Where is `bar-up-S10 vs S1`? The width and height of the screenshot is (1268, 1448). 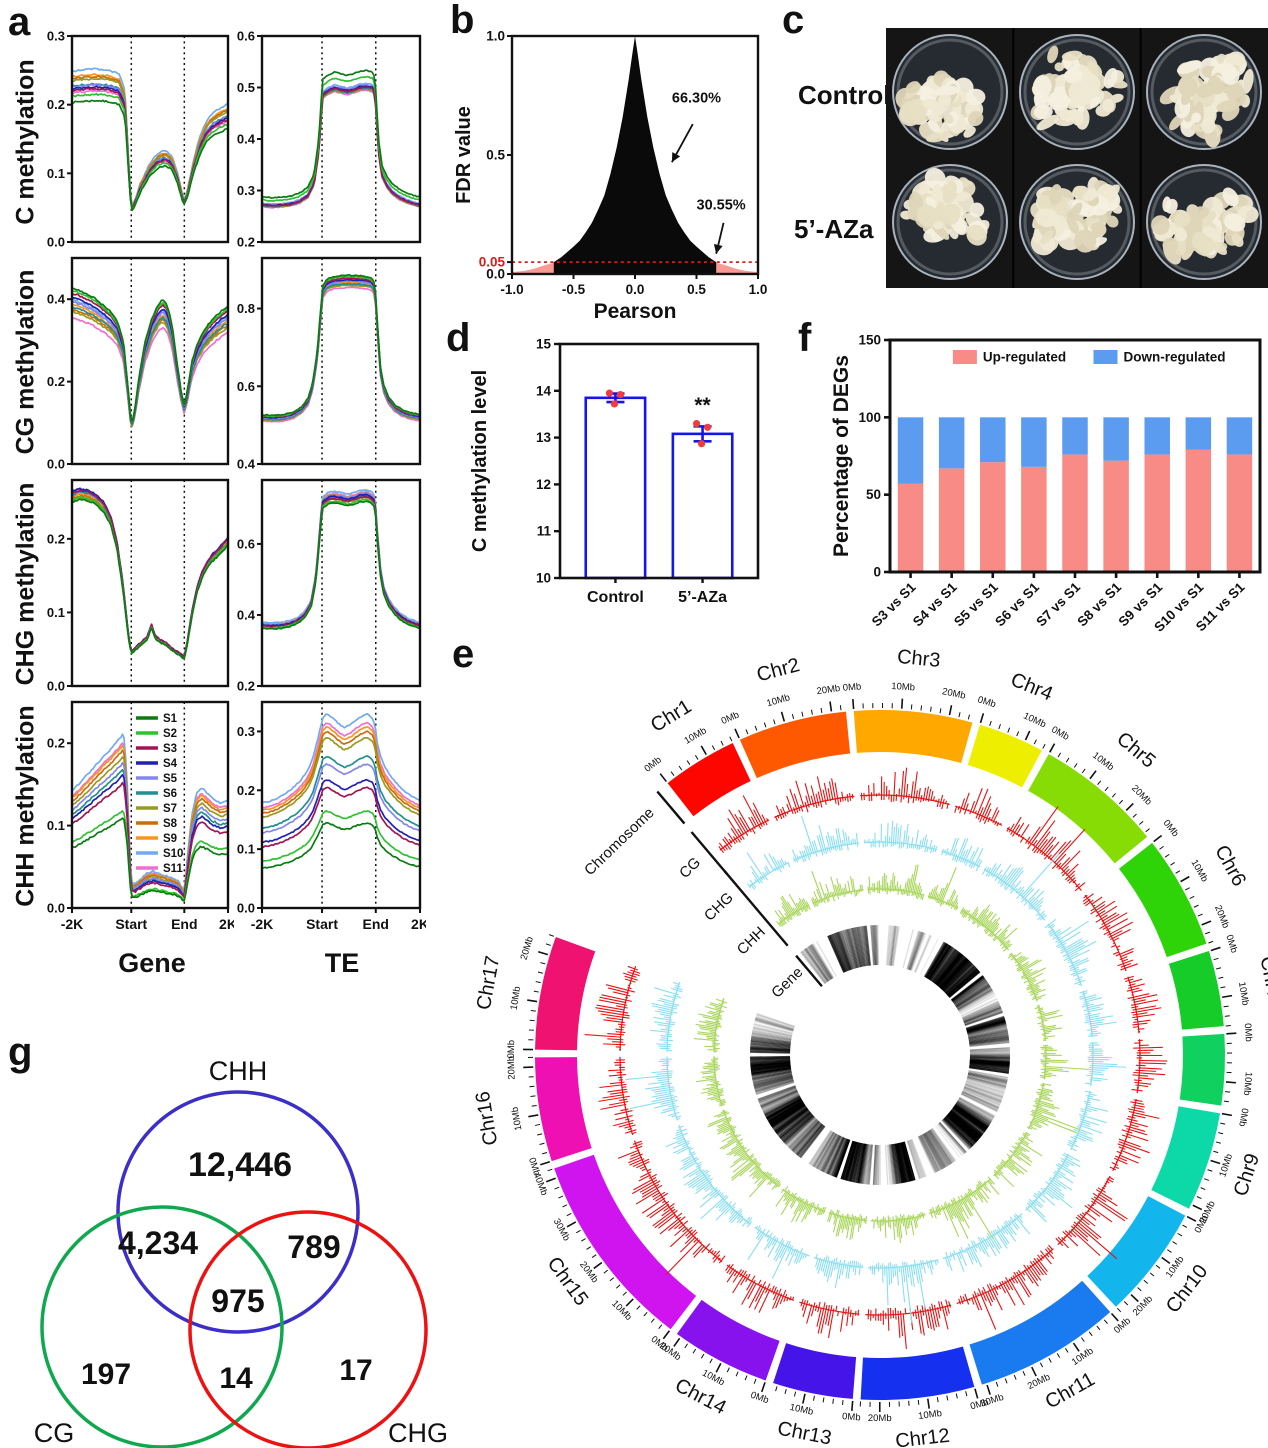 bar-up-S10 vs S1 is located at coordinates (1198, 510).